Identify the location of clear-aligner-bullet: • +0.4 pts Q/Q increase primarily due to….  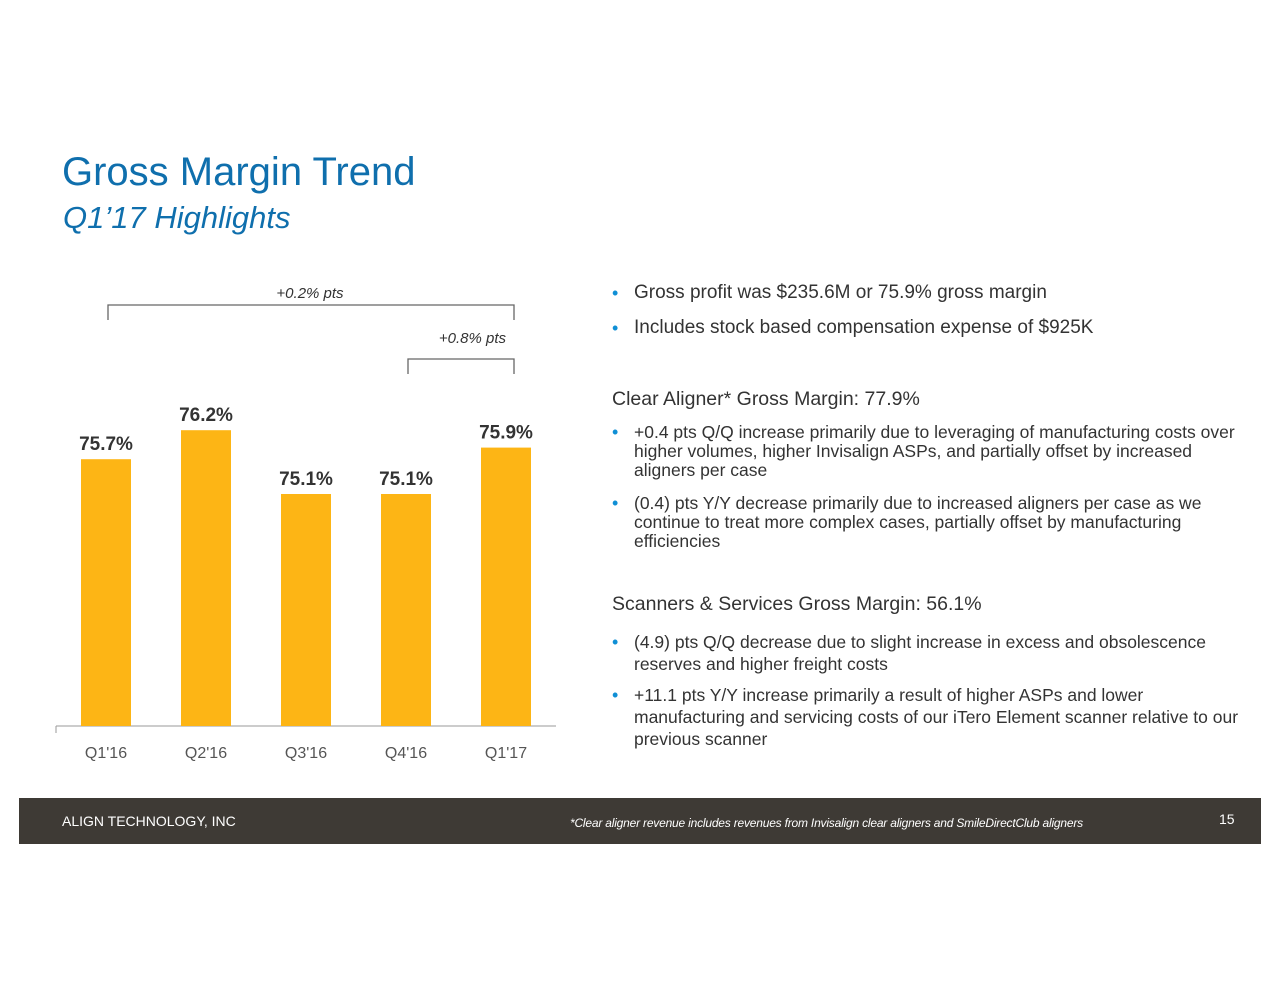
(932, 451).